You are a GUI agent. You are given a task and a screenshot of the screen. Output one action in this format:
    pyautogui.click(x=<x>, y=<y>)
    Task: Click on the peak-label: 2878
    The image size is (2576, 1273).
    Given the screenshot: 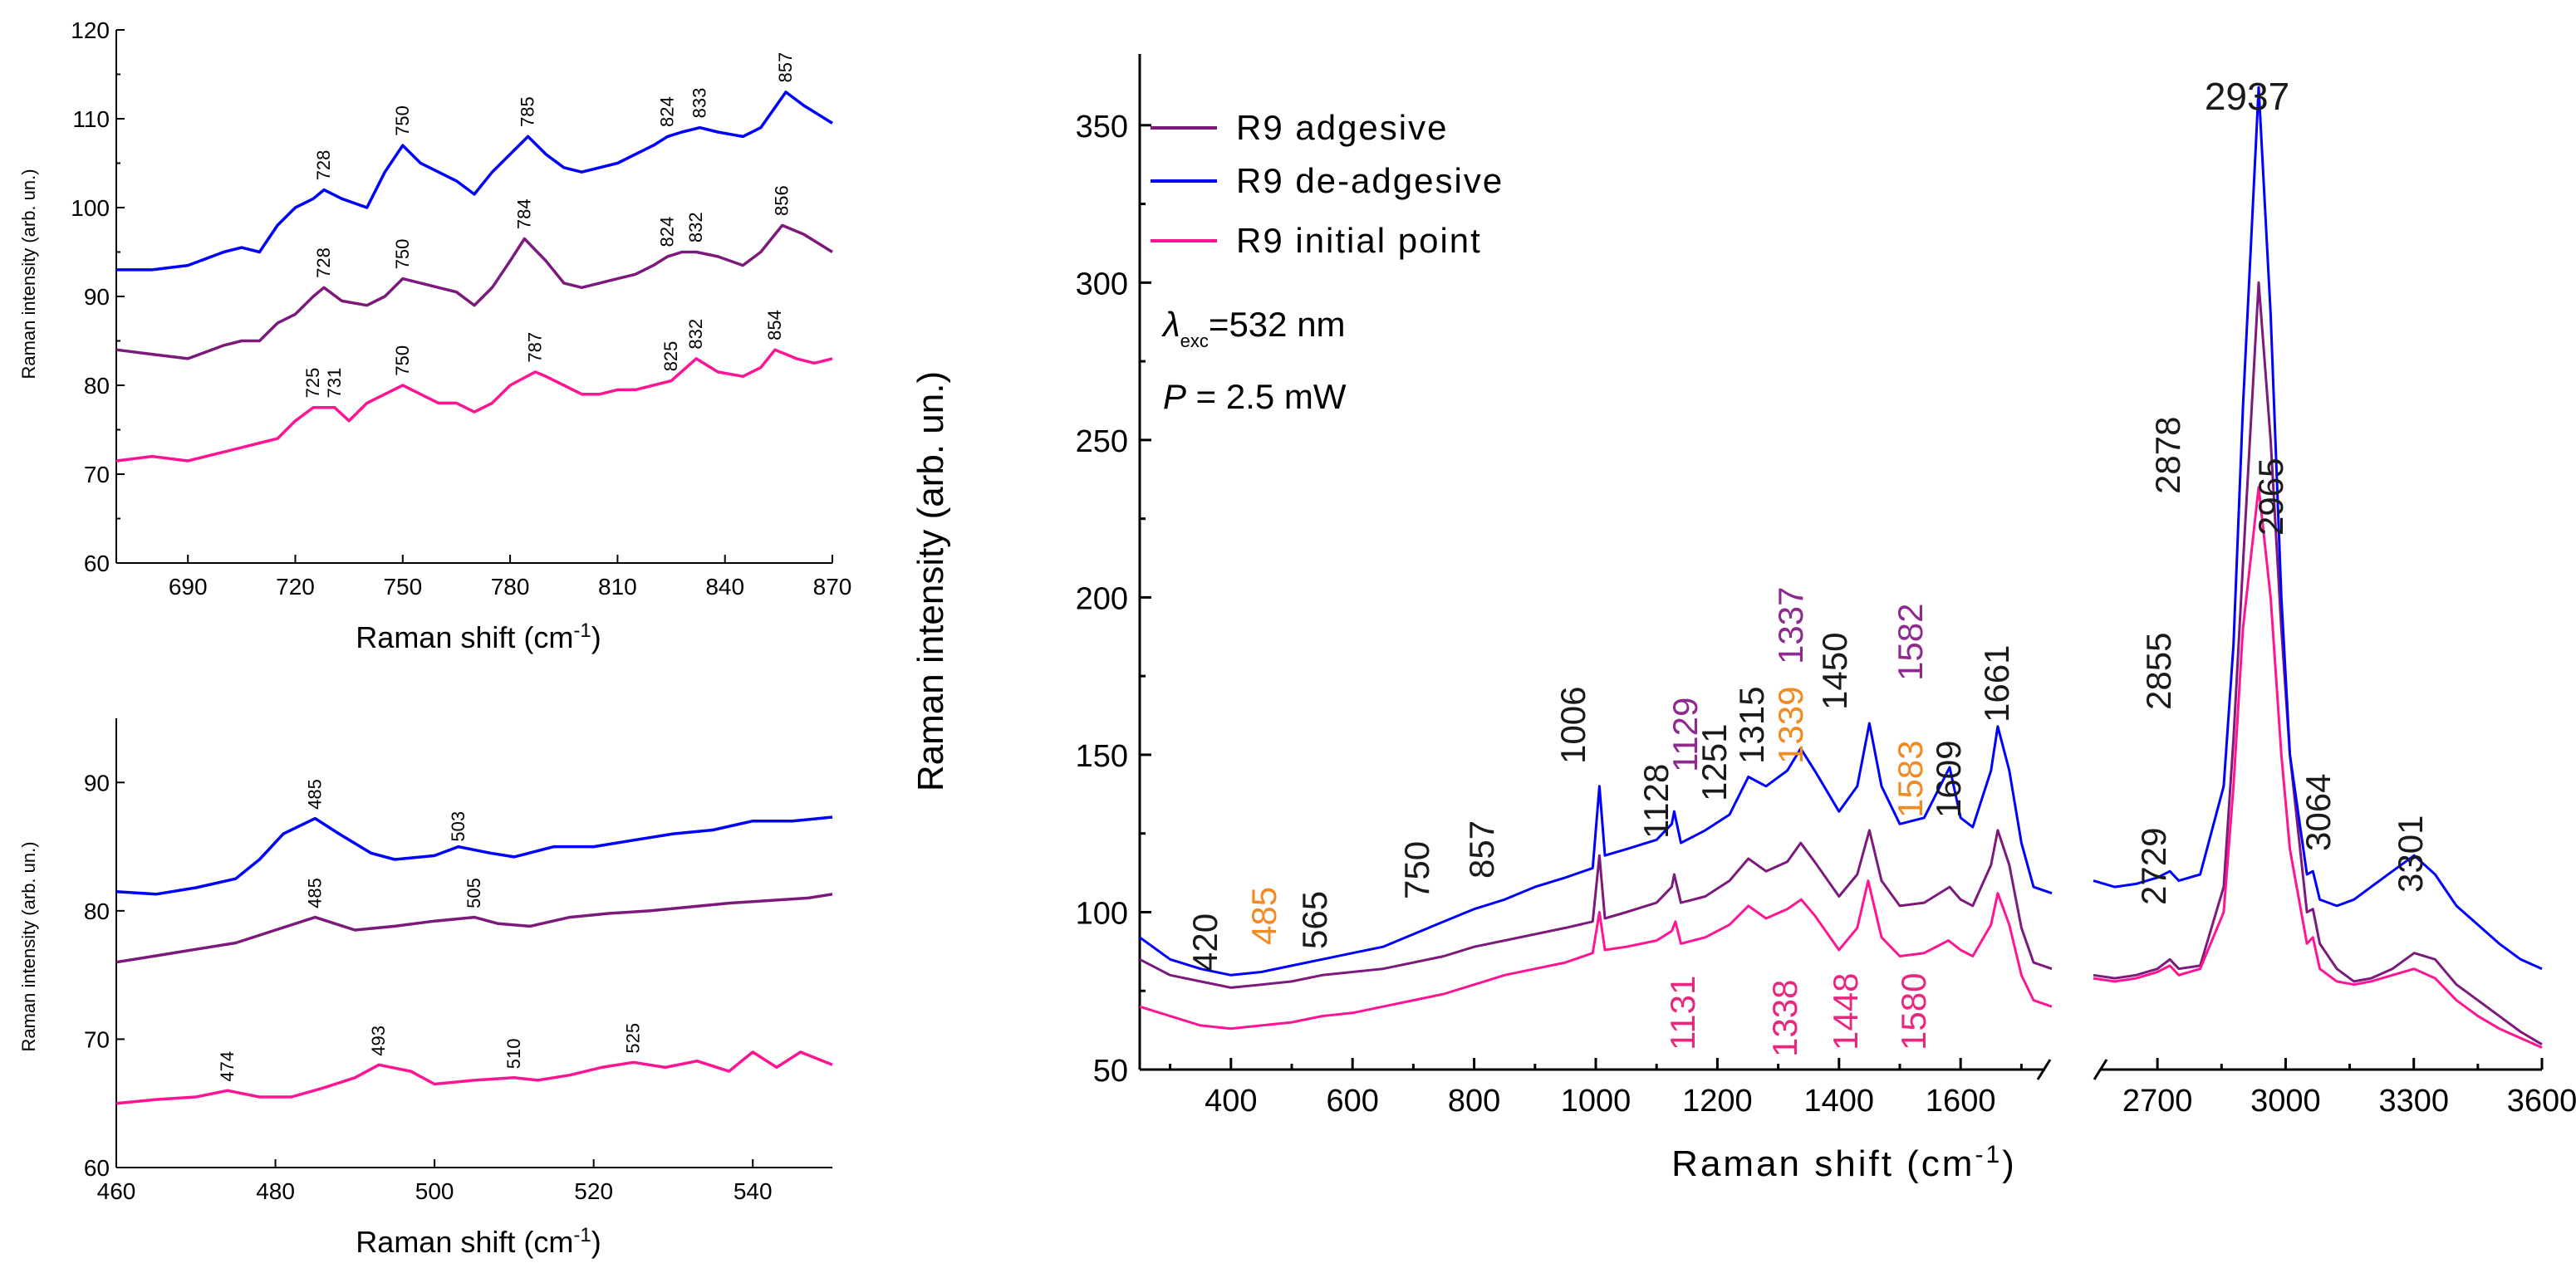 What is the action you would take?
    pyautogui.click(x=2167, y=455)
    